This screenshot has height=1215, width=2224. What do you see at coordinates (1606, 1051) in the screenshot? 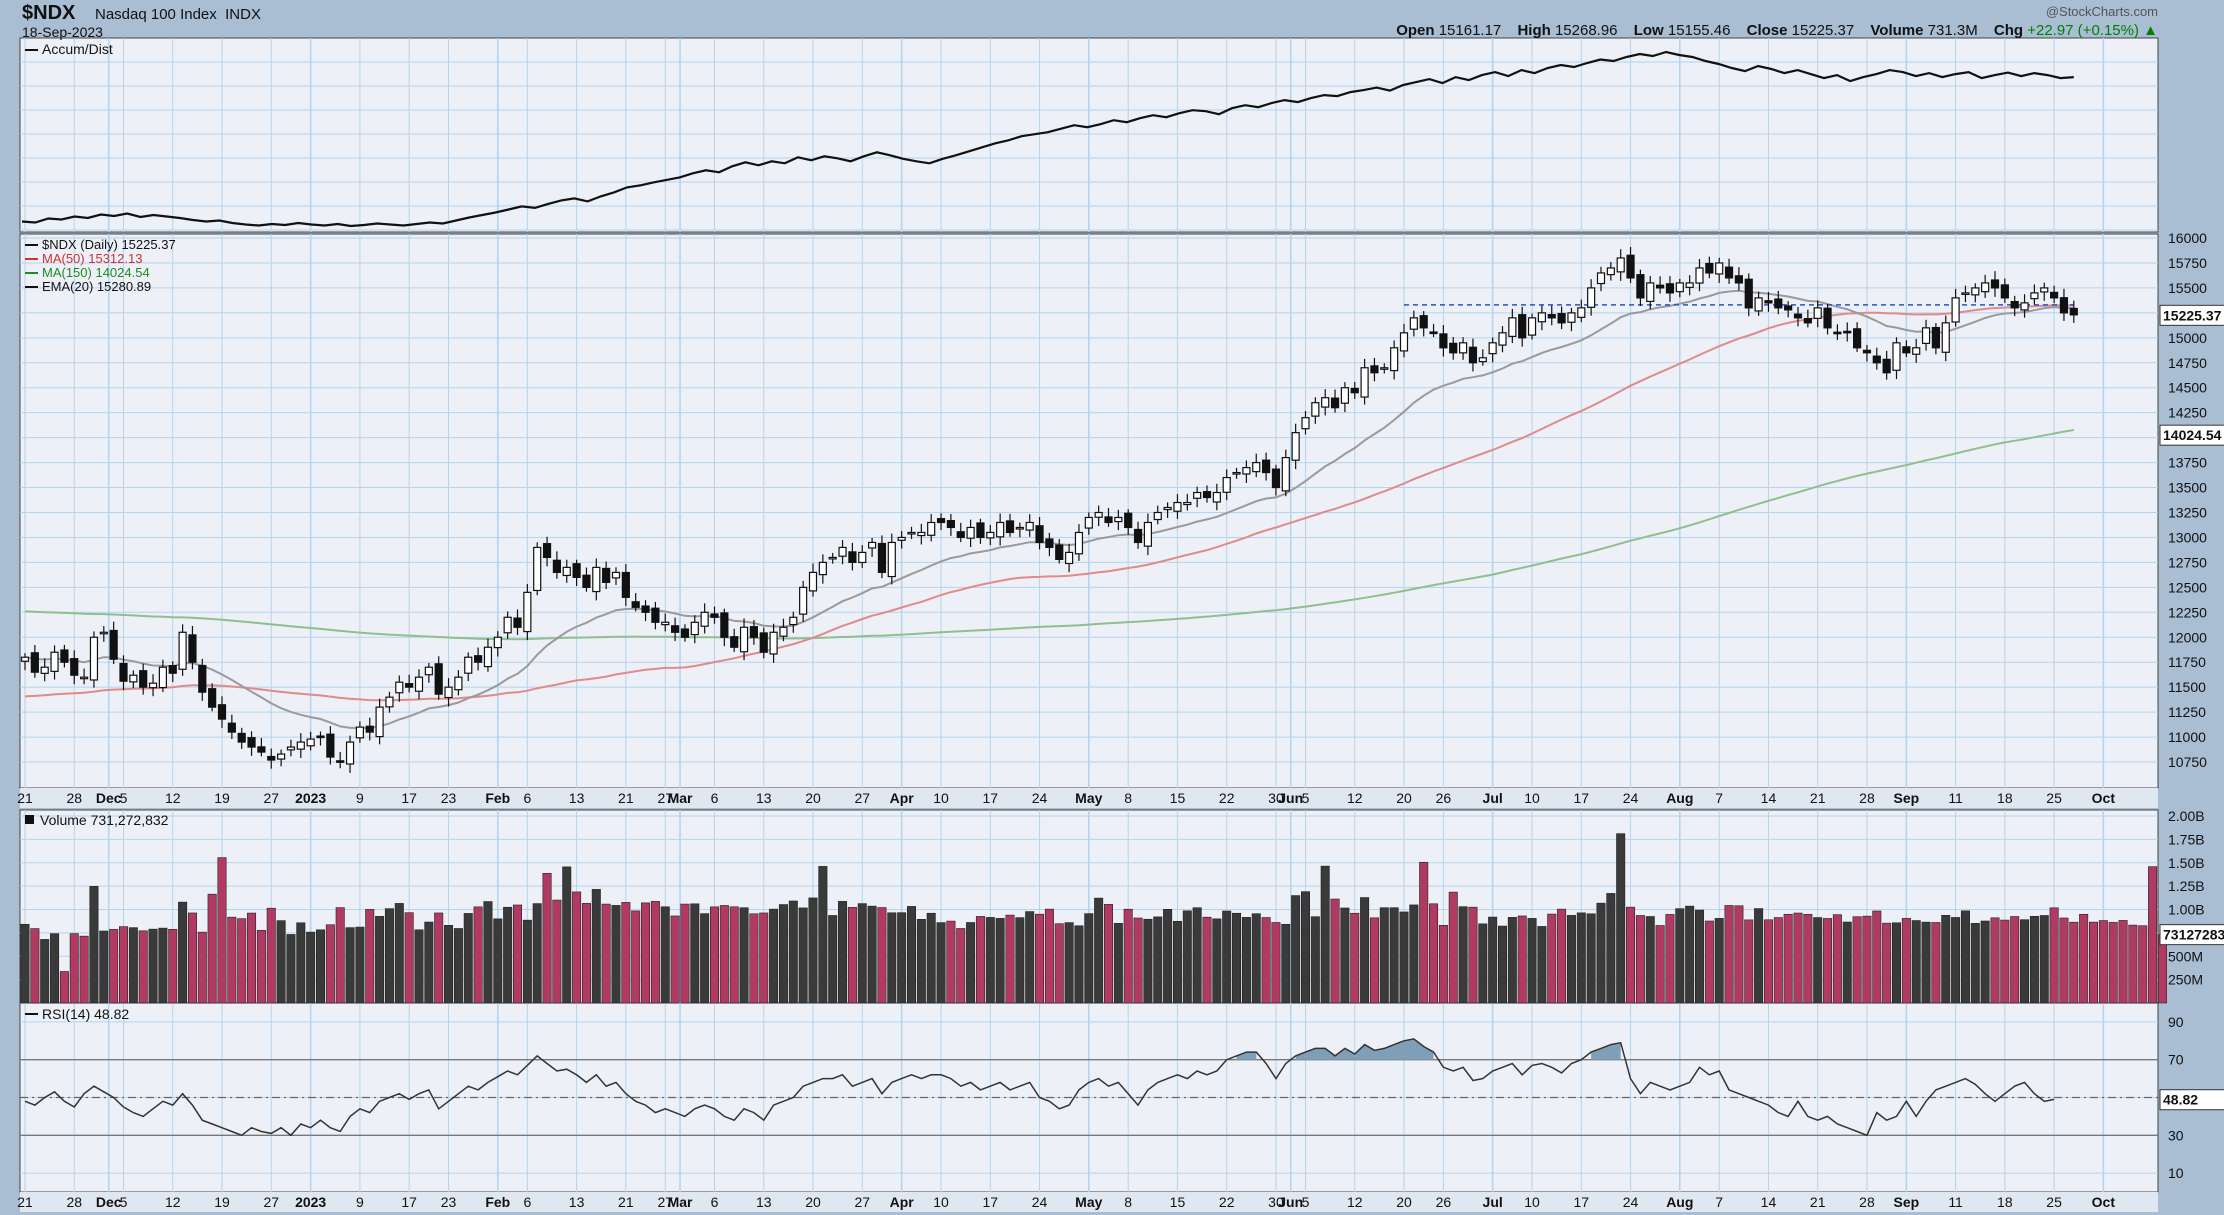
I see `rsi-overbought-area` at bounding box center [1606, 1051].